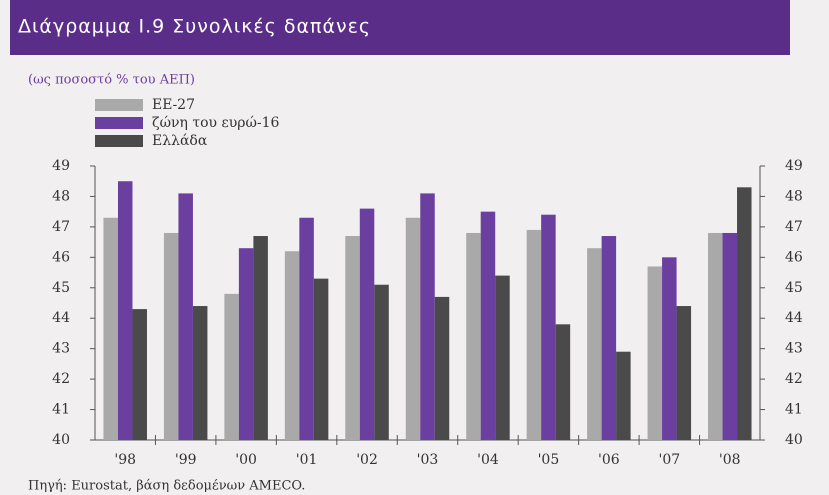 This screenshot has width=829, height=495. I want to click on x-tick-label: '00, so click(246, 460).